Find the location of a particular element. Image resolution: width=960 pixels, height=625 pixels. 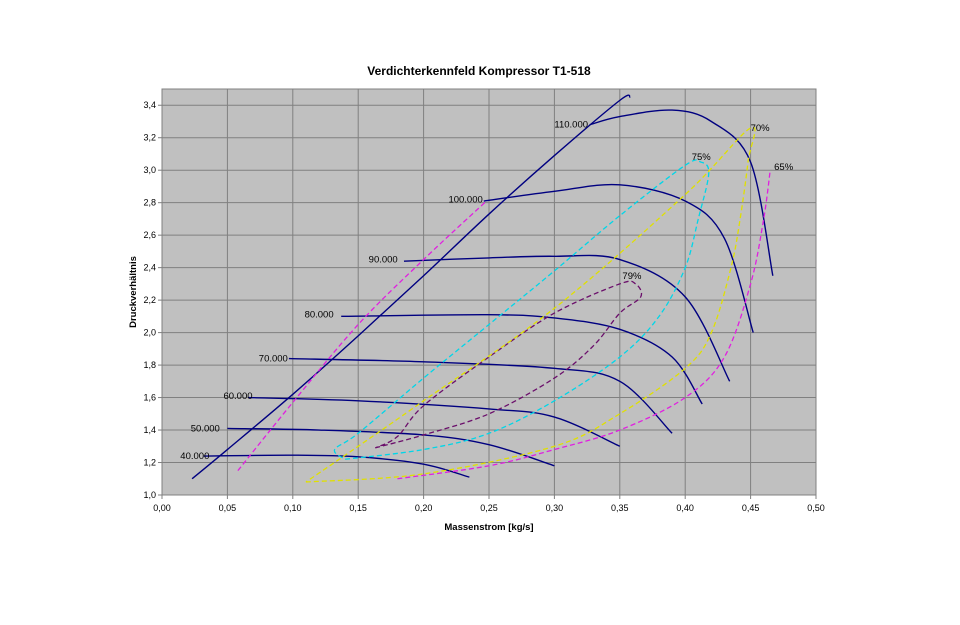

efficiency-contour-79% is located at coordinates (508, 364).